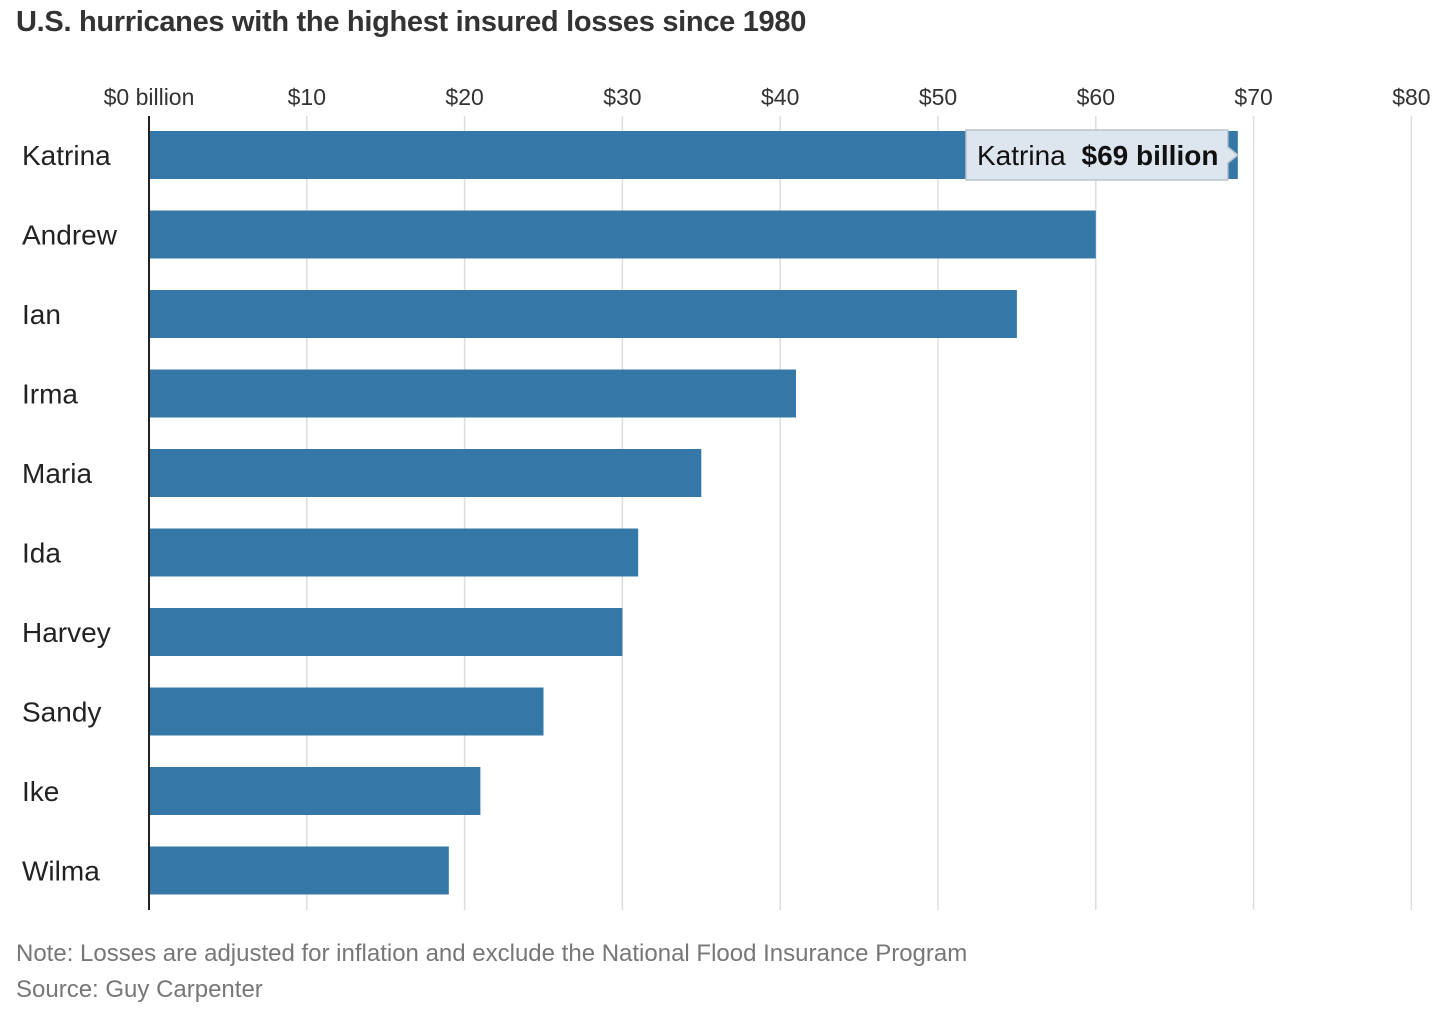 This screenshot has height=1018, width=1440. Describe the element at coordinates (41, 553) in the screenshot. I see `category-label: Ida` at that location.